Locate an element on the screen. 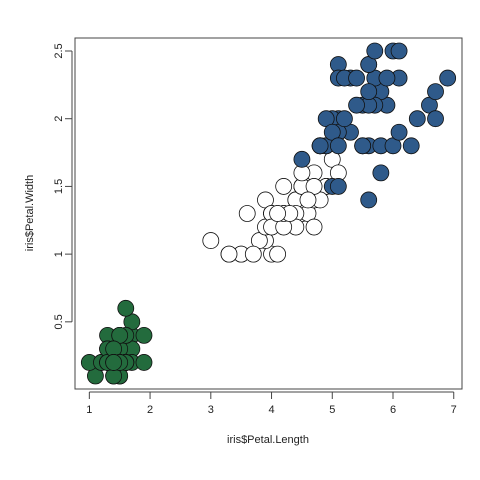 The width and height of the screenshot is (480, 480). y-tick-label: 2 is located at coordinates (59, 119).